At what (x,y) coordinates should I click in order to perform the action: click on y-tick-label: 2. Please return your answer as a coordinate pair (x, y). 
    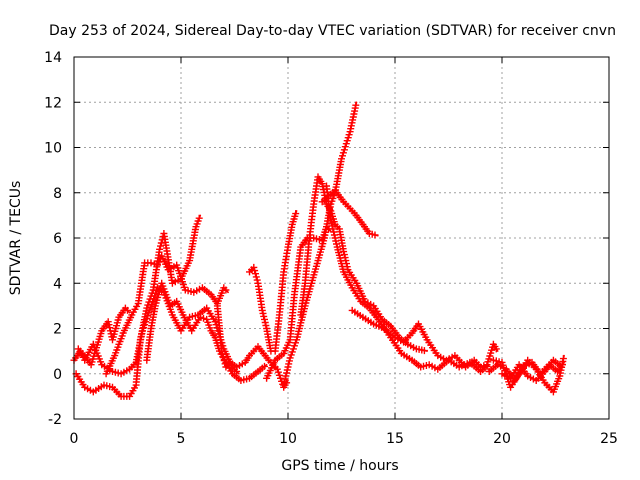
    Looking at the image, I should click on (57, 330).